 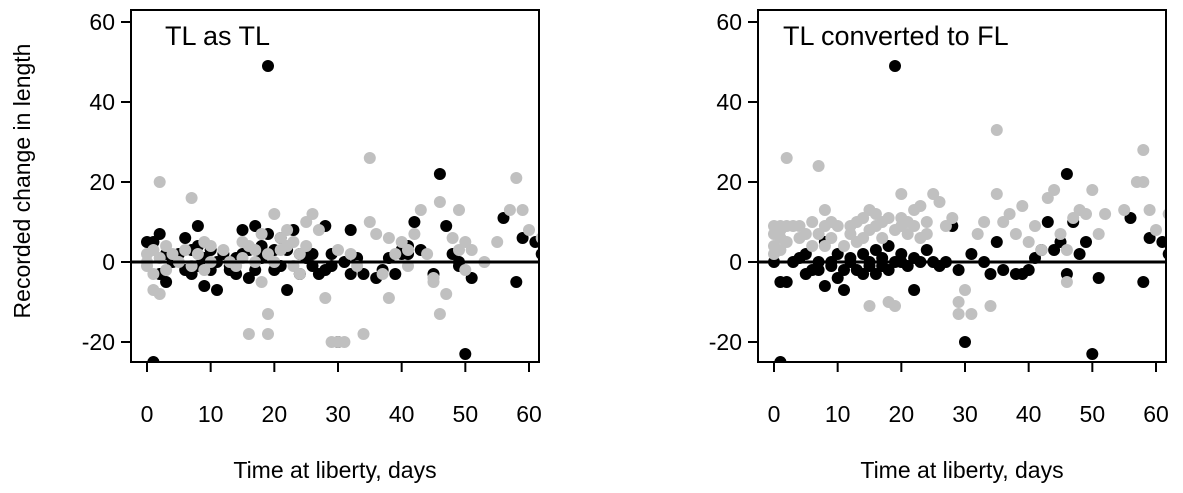 I want to click on panel-title: TL as TL, so click(x=217, y=36).